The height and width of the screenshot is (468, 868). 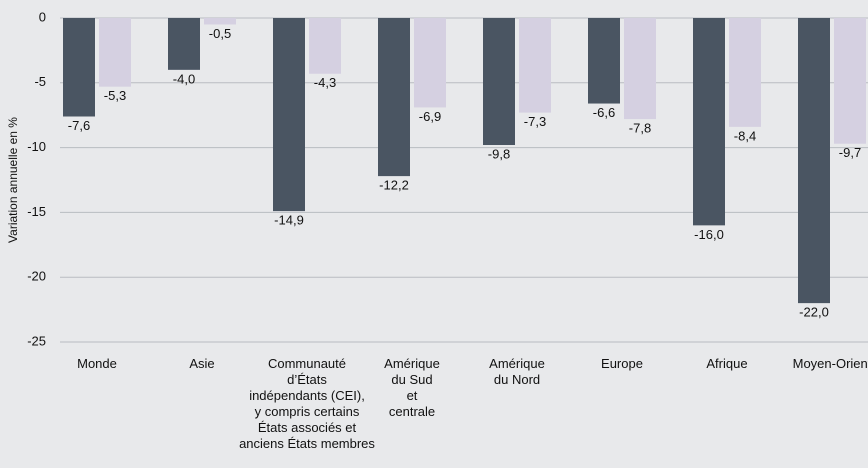 What do you see at coordinates (622, 363) in the screenshot?
I see `x-tick-label: Europe` at bounding box center [622, 363].